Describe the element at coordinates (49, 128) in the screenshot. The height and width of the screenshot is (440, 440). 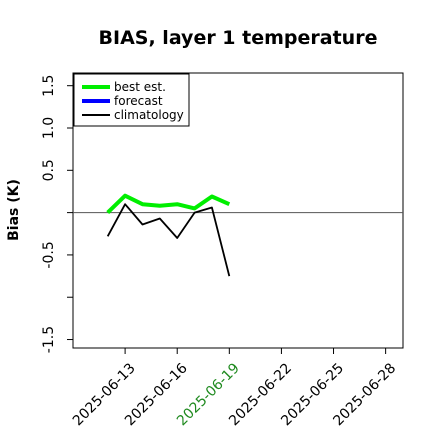
I see `y-tick-label: 1.0` at that location.